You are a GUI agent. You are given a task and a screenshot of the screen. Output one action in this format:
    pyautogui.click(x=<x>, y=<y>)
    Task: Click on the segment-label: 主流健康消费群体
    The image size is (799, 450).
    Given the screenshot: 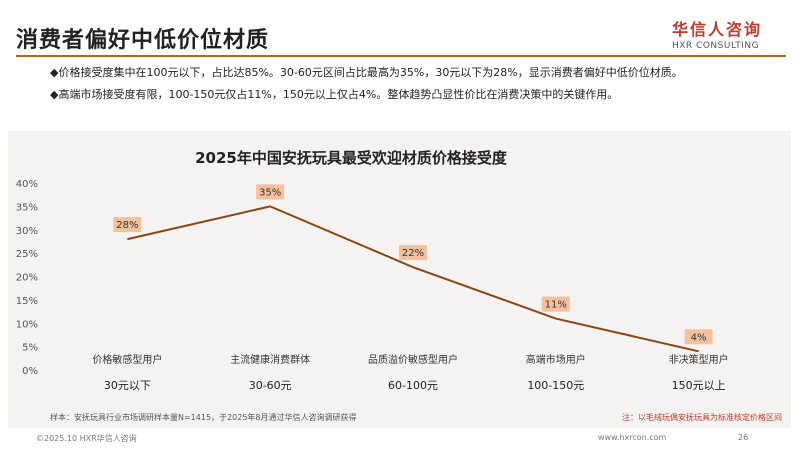 What is the action you would take?
    pyautogui.click(x=270, y=359)
    